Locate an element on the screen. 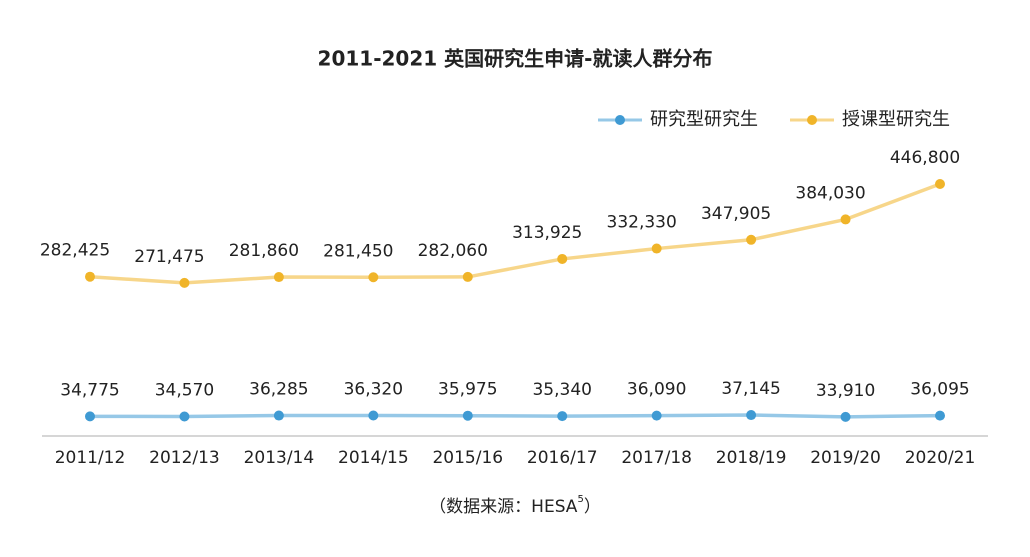  data-label: 313,925 is located at coordinates (547, 233).